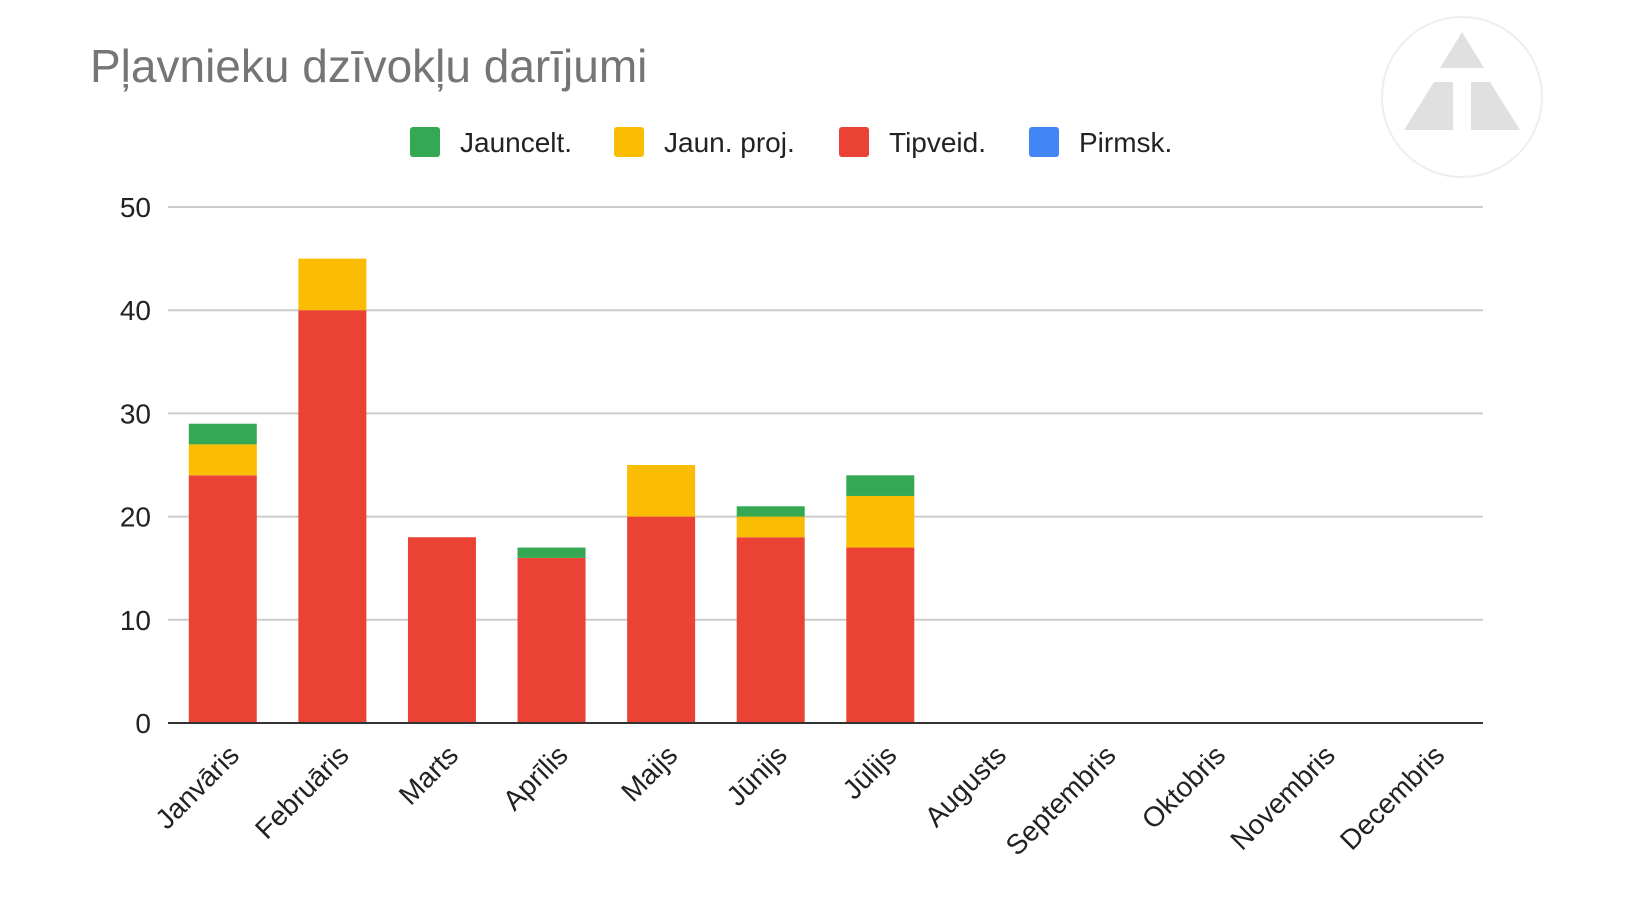  Describe the element at coordinates (551, 552) in the screenshot. I see `bar-aprilis-jauncelt` at that location.